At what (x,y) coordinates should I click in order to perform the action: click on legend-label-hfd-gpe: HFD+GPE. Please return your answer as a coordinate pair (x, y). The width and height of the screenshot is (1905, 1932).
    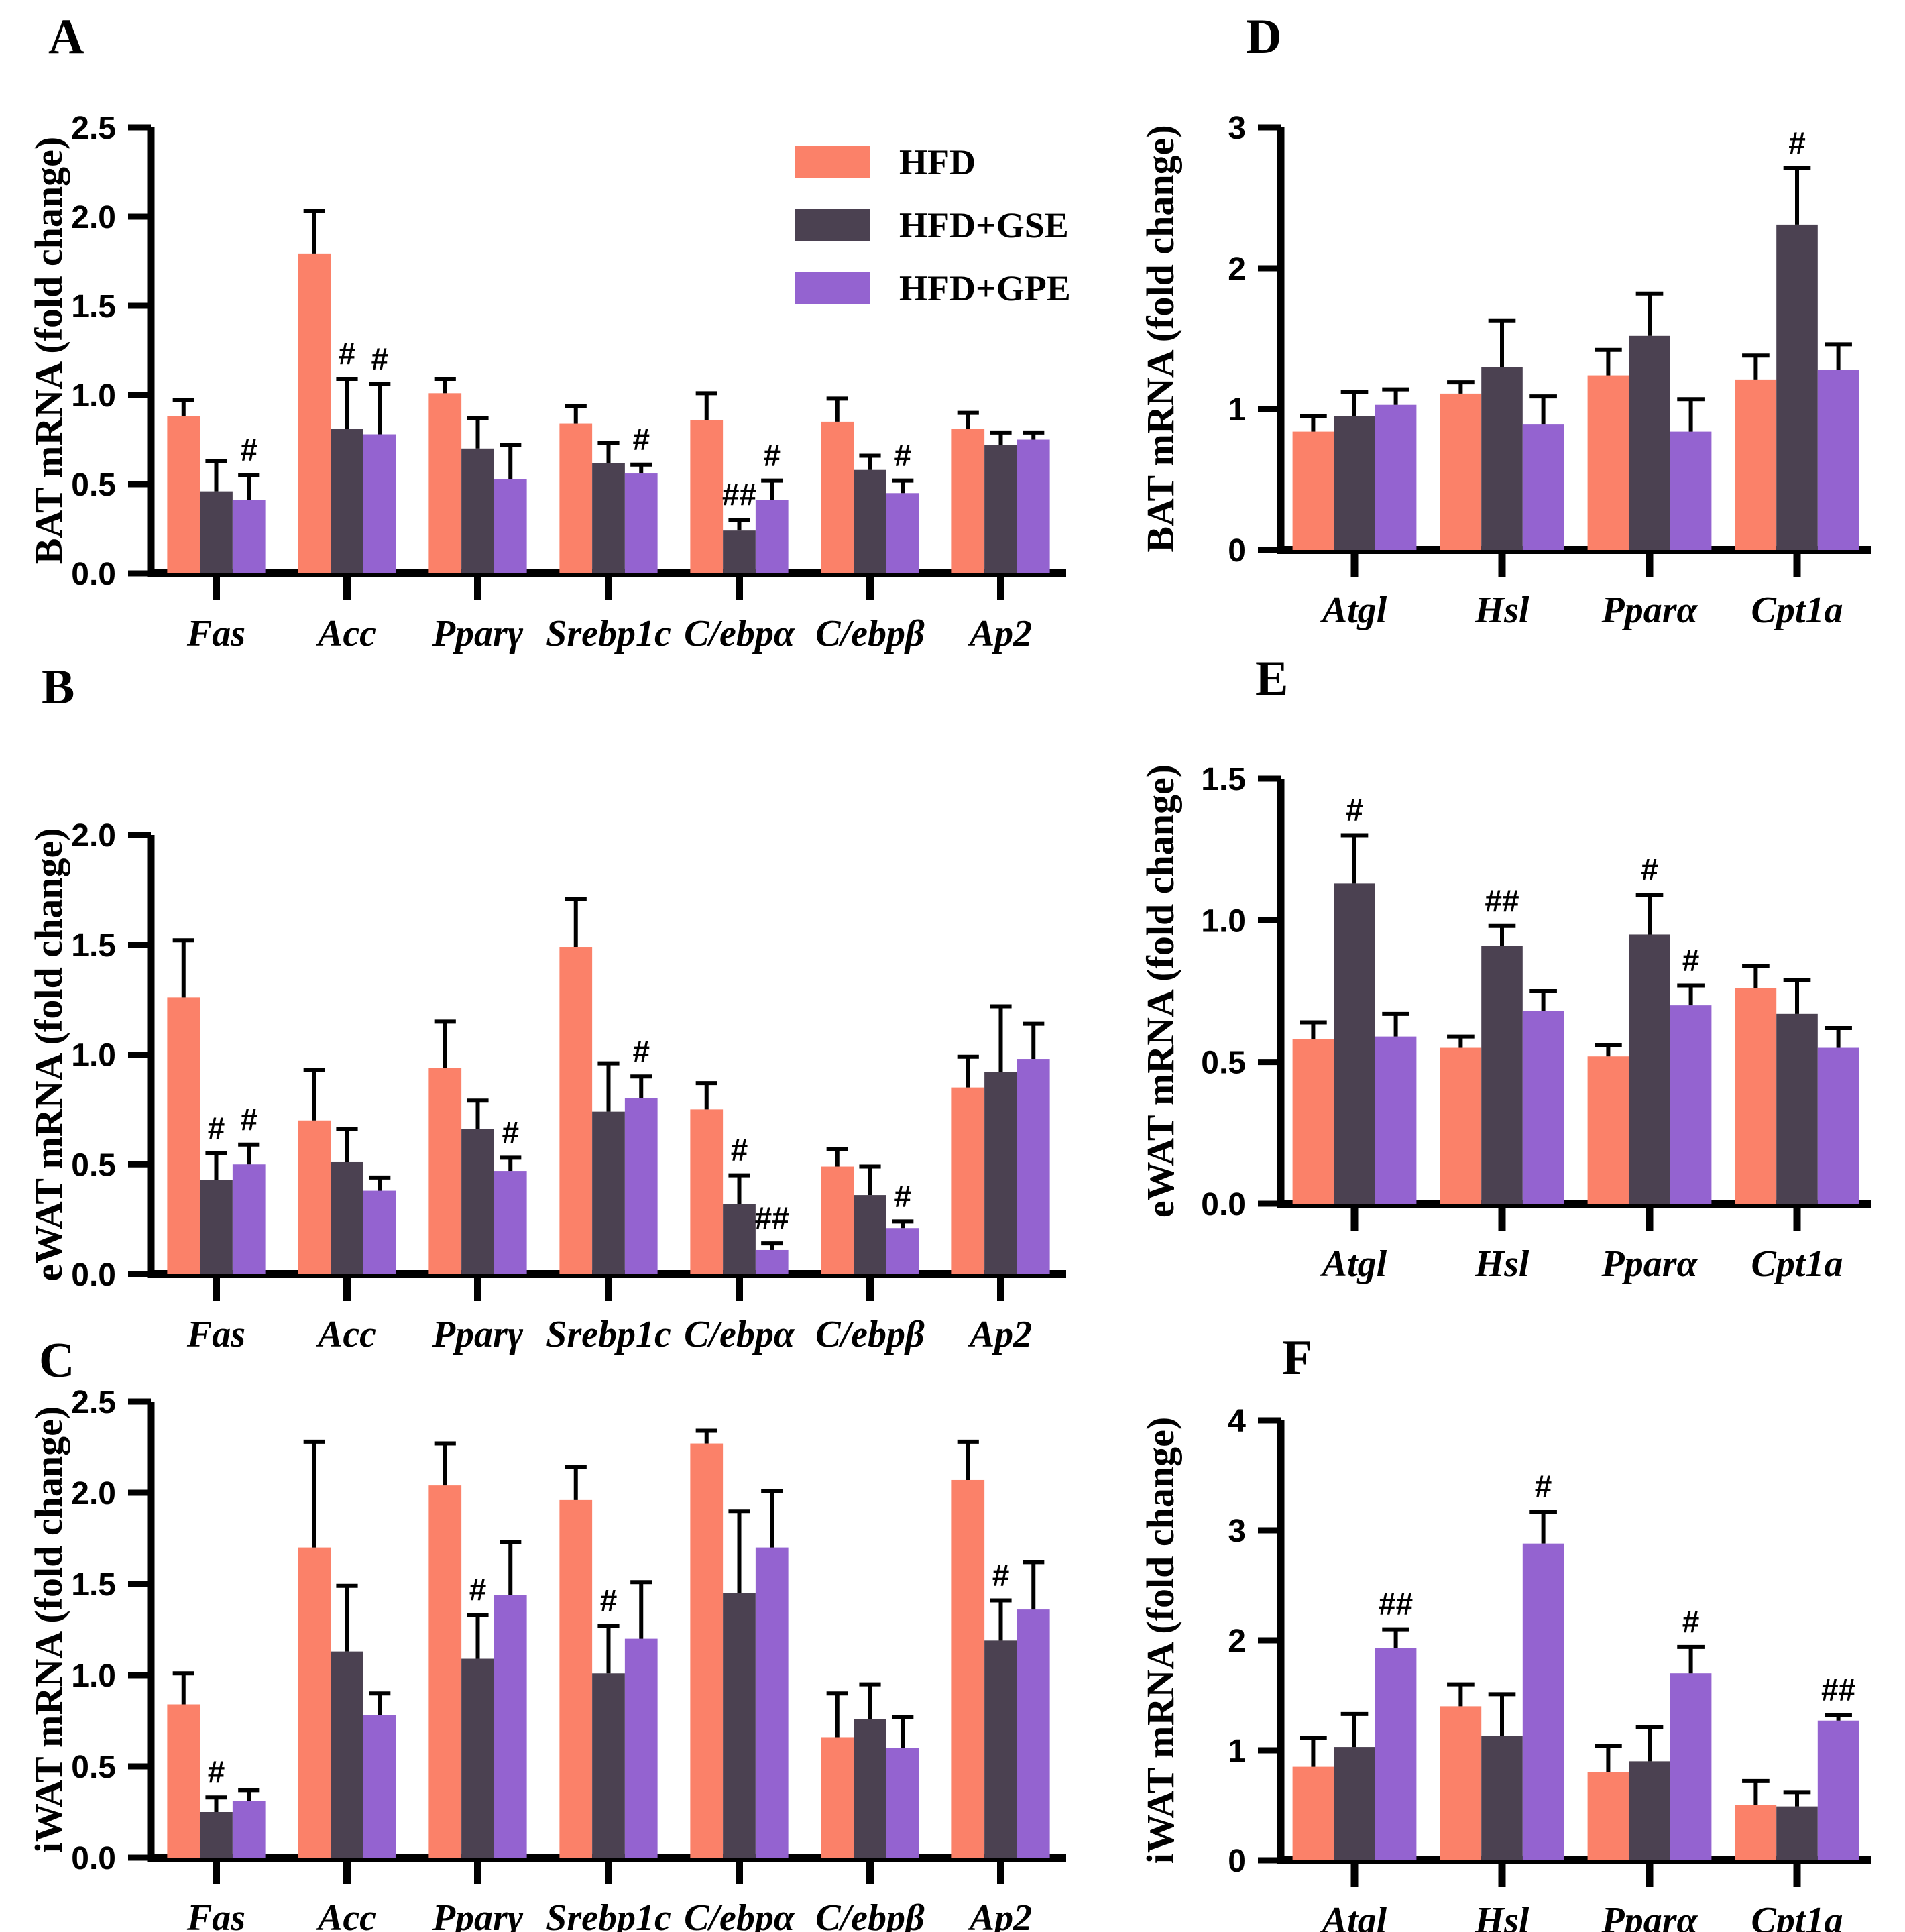
    Looking at the image, I should click on (985, 288).